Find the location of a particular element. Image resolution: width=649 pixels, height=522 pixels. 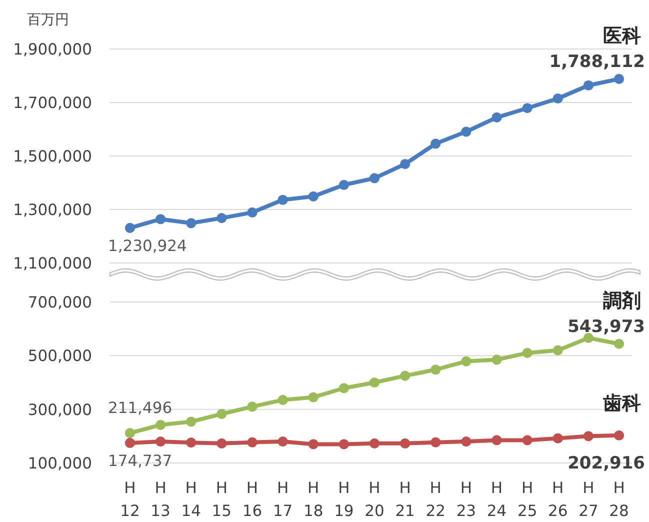

x-tick-label: H 23 is located at coordinates (466, 499).